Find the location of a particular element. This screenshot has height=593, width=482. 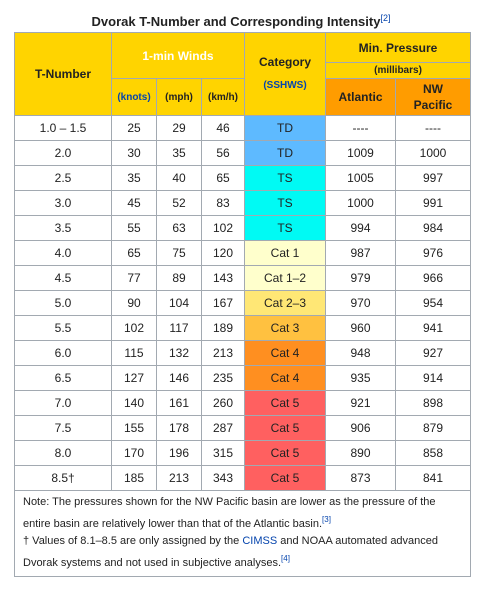

t-number-cell: 6.0 is located at coordinates (63, 353).